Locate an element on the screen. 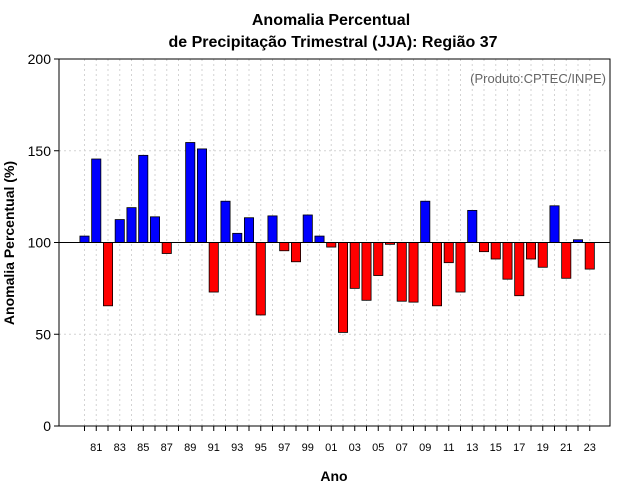 Image resolution: width=640 pixels, height=500 pixels. credit-annotation: (Produto:CPTEC/INPE) is located at coordinates (538, 78).